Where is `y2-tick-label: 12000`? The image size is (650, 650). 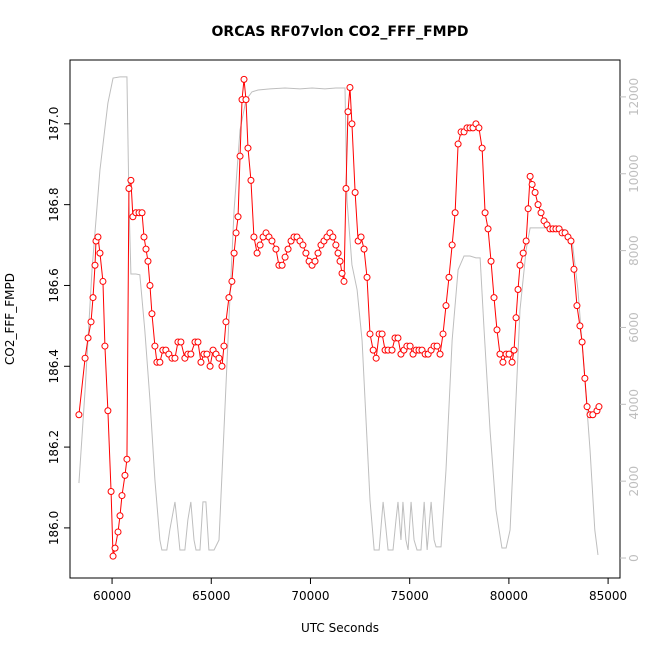 y2-tick-label: 12000 is located at coordinates (634, 97).